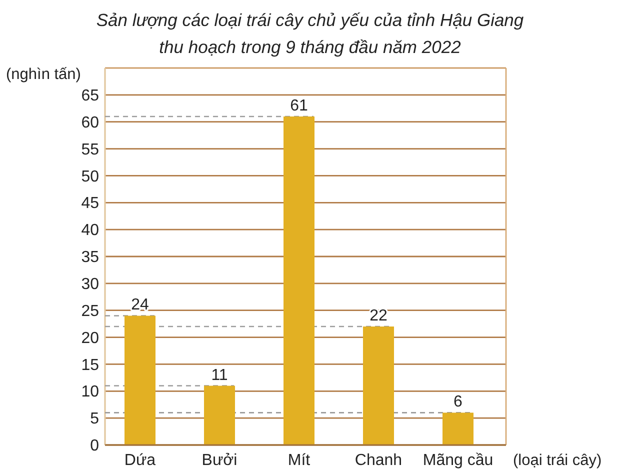 Image resolution: width=619 pixels, height=470 pixels. Describe the element at coordinates (458, 460) in the screenshot. I see `x-tick-label: Mãng cầu` at that location.